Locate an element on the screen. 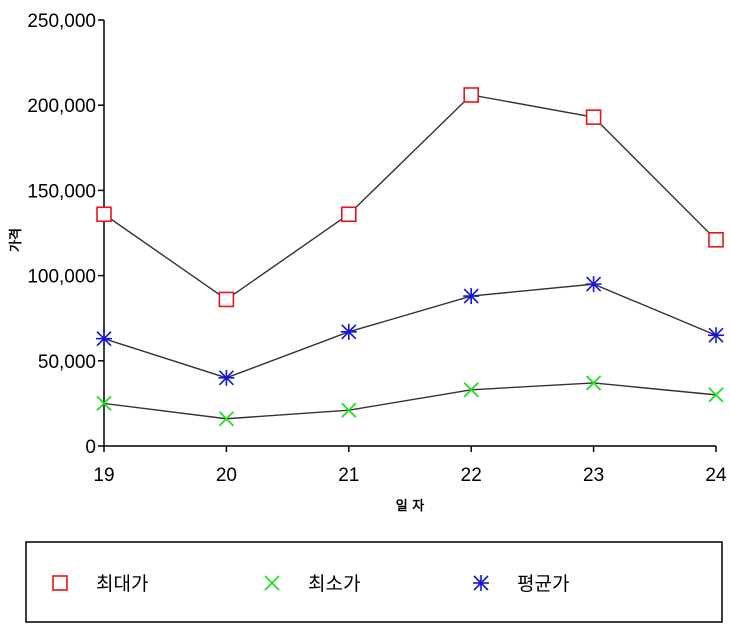 The height and width of the screenshot is (630, 730). y-tick-label: 200,000 is located at coordinates (61, 106).